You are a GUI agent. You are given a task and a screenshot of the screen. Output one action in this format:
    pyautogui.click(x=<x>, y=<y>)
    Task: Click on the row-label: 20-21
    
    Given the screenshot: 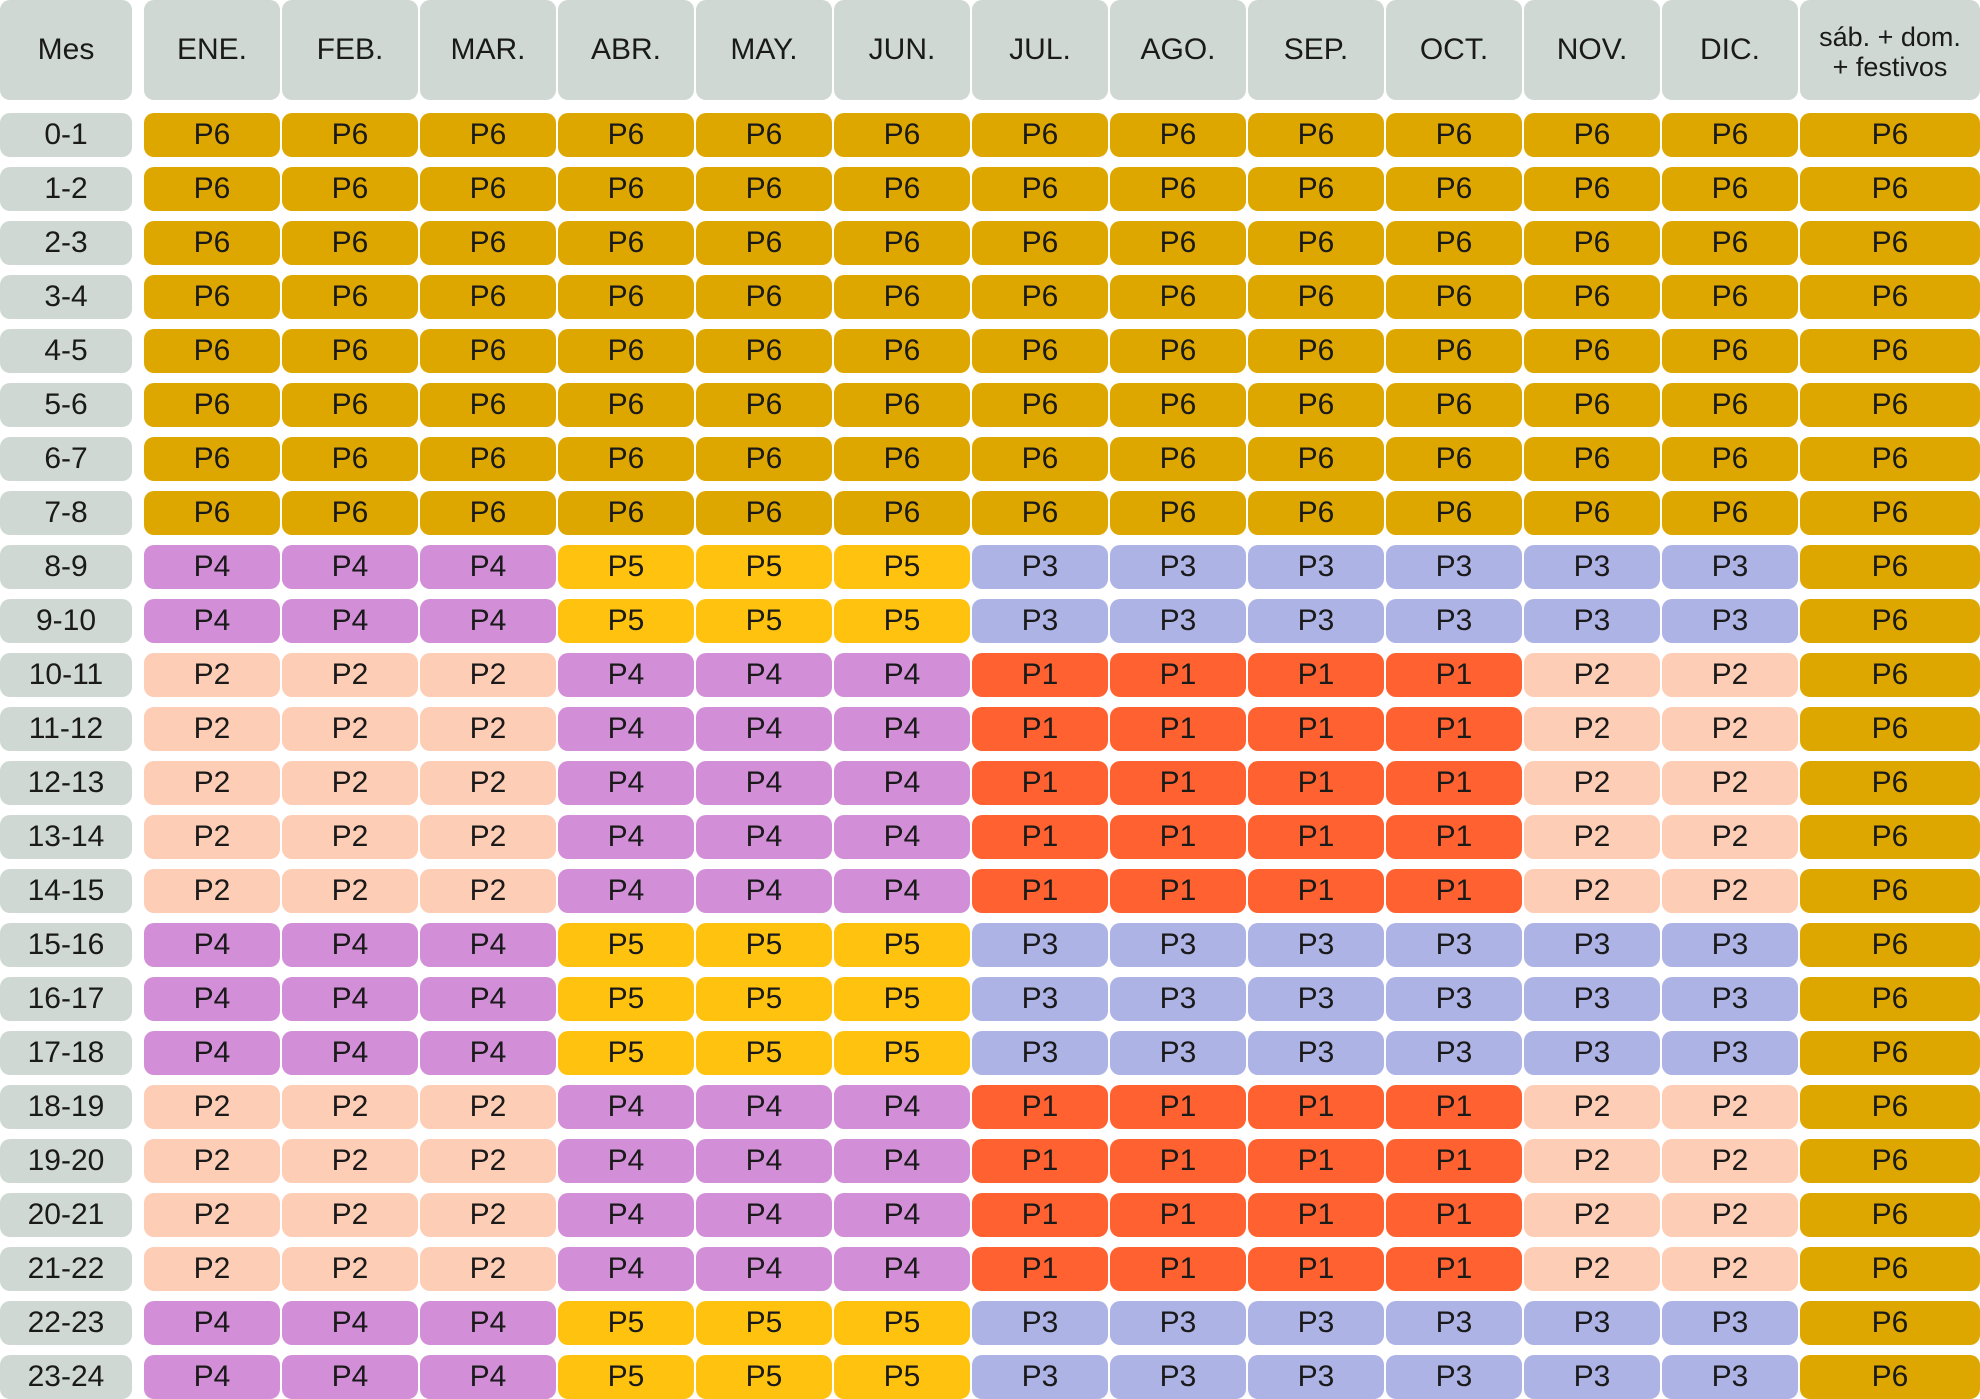 What is the action you would take?
    pyautogui.click(x=66, y=1215)
    